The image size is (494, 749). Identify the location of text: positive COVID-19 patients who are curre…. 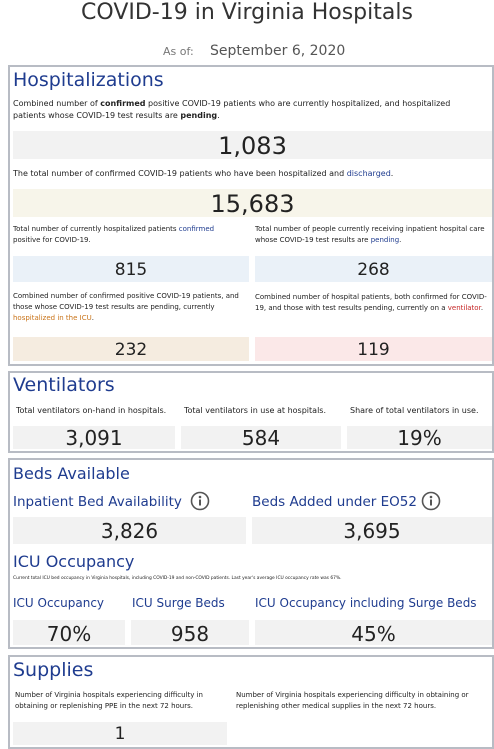
(232, 109).